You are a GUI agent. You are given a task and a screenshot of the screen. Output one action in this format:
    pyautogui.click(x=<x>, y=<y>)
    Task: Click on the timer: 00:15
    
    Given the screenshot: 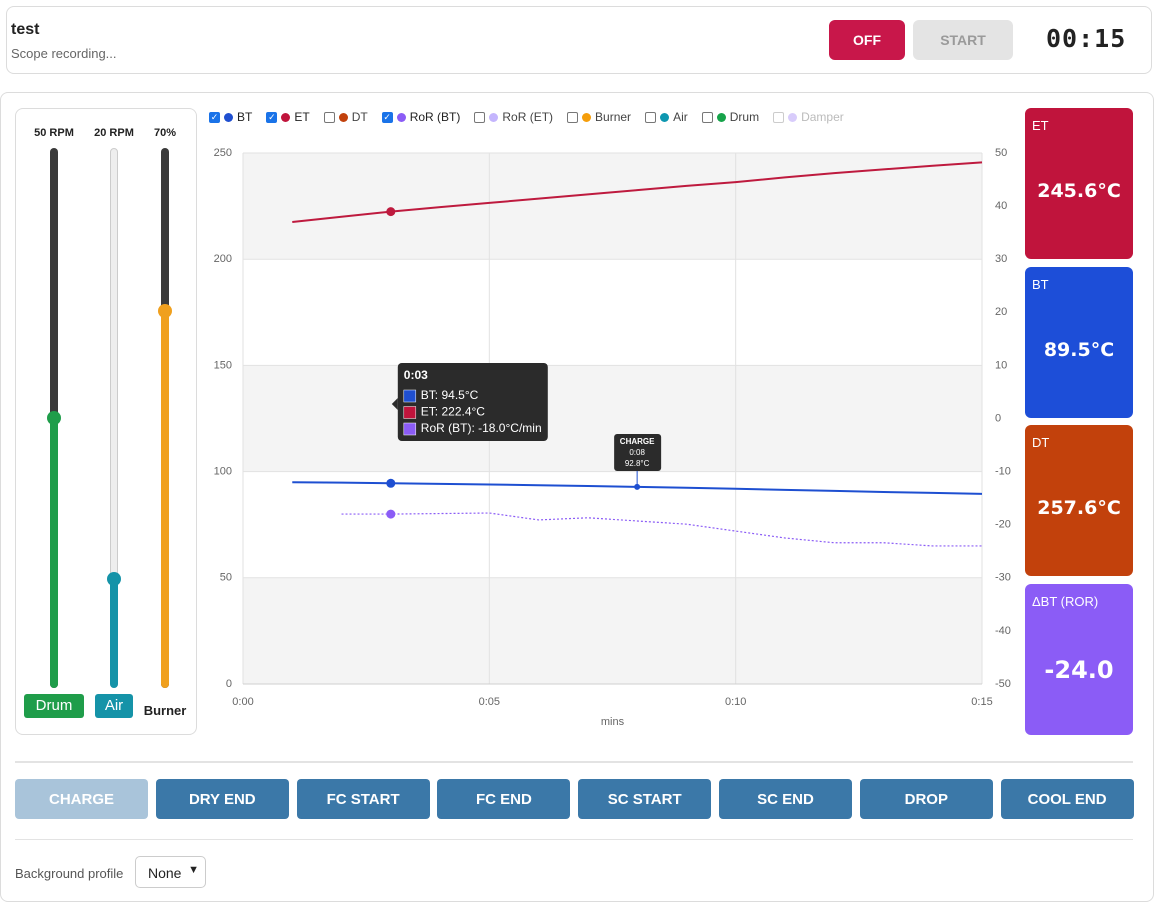 What is the action you would take?
    pyautogui.click(x=1086, y=38)
    